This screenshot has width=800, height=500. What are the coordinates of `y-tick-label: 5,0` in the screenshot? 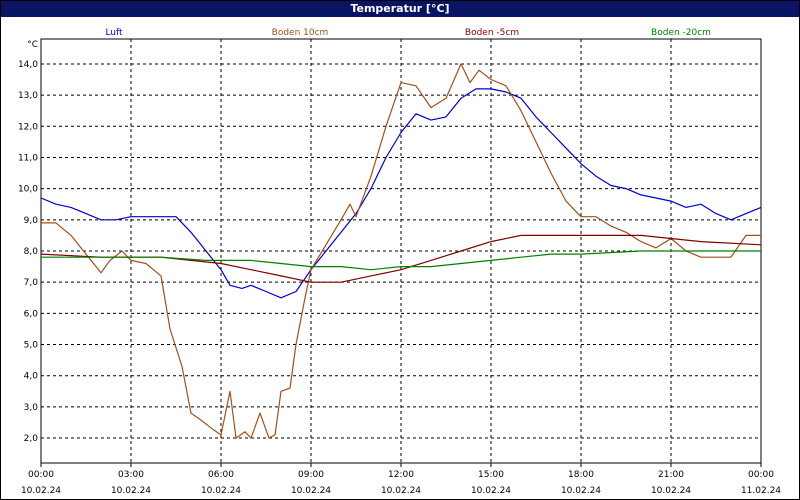 It's located at (31, 346).